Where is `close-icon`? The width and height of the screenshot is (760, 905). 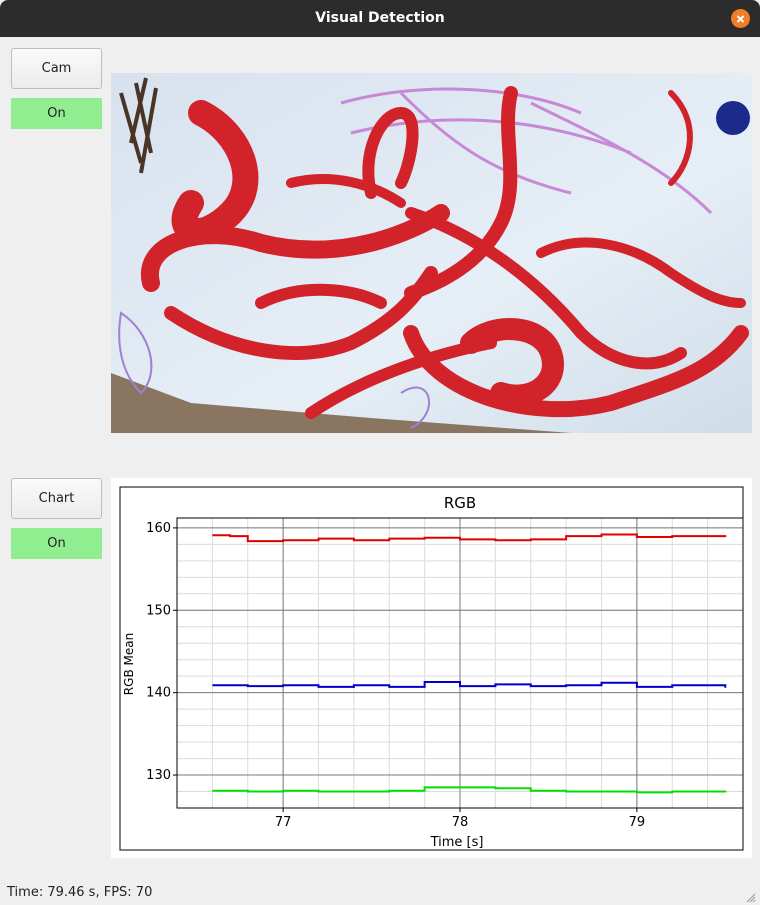
close-icon is located at coordinates (740, 18).